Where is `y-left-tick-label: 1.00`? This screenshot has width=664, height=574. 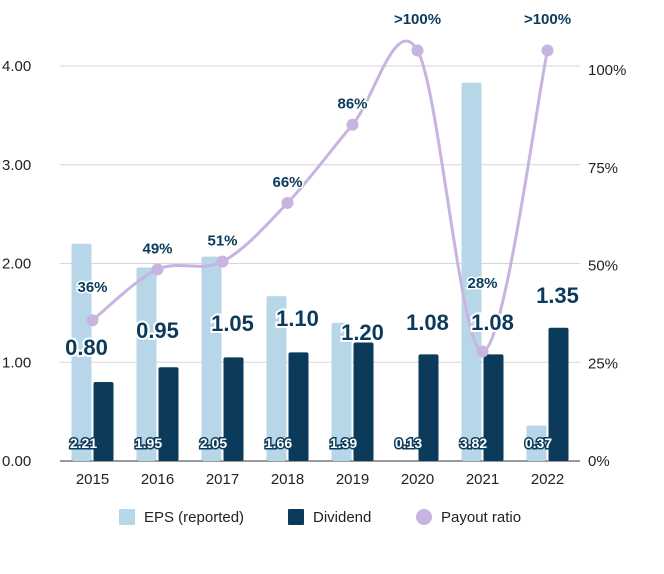
y-left-tick-label: 1.00 is located at coordinates (16, 362).